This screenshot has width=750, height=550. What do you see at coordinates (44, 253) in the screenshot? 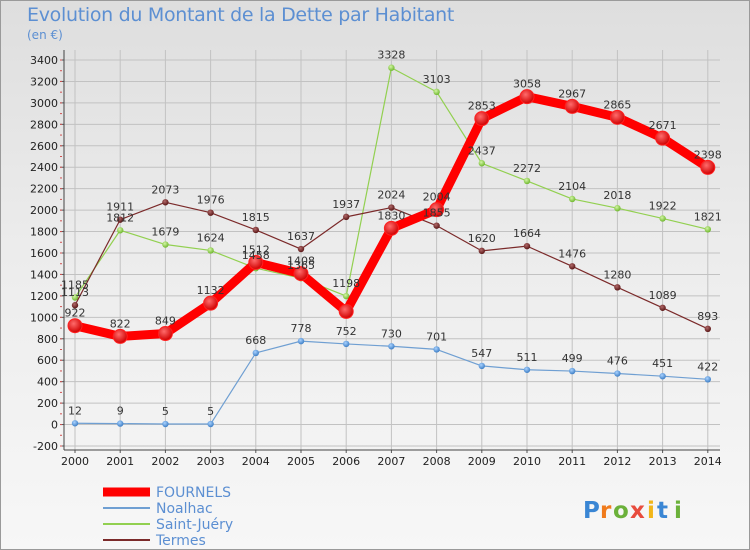
I see `y-tick-label: 1600` at bounding box center [44, 253].